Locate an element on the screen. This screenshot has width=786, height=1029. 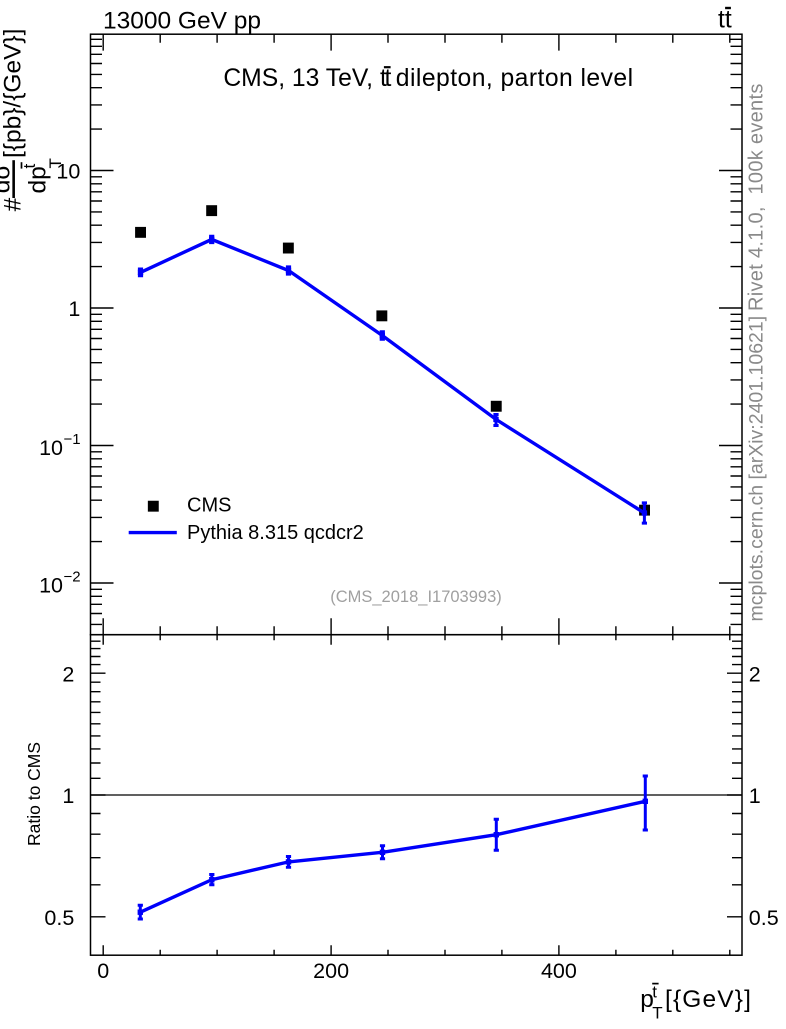
svg-text: Pythia 8.315 qcdcr2 is located at coordinates (275, 533).